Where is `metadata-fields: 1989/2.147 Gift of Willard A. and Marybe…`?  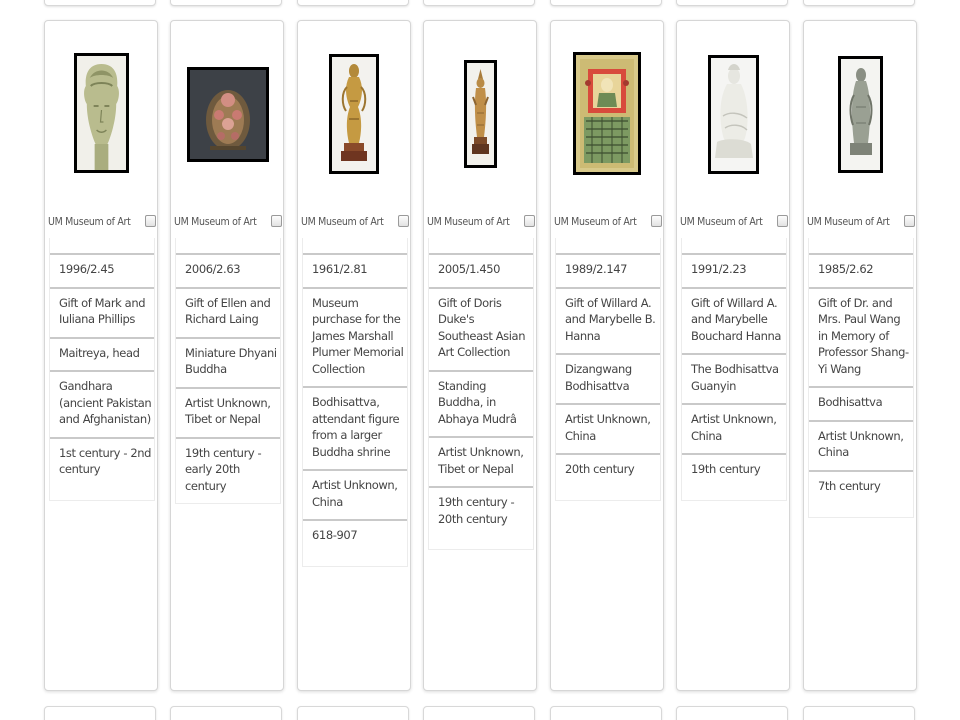
metadata-fields: 1989/2.147 Gift of Willard A. and Marybe… is located at coordinates (608, 369).